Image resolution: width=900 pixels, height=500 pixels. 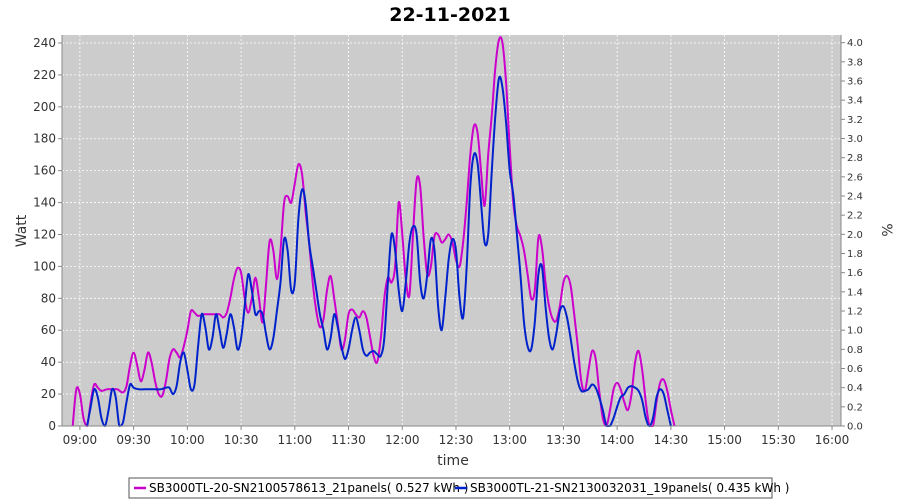 I want to click on y2-tick-label: 0.8, so click(x=855, y=350).